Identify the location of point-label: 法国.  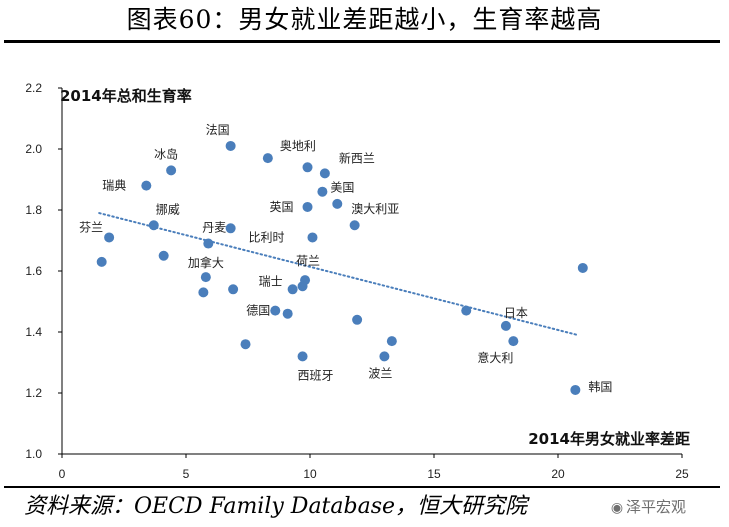
(218, 130).